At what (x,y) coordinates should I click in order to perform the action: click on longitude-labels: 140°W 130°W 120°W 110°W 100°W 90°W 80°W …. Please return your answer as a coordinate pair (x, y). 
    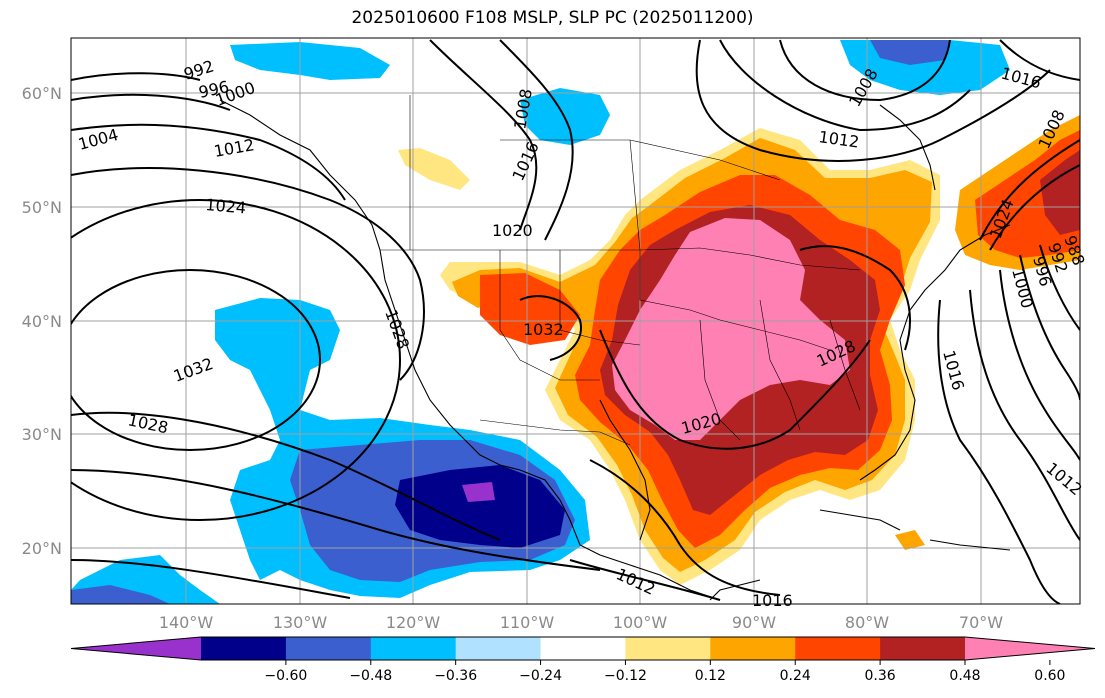
    Looking at the image, I should click on (581, 622).